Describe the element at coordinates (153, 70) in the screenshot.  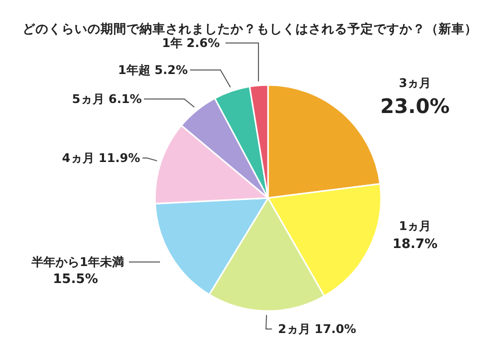
I see `slice-label: 1年超 5.2%` at that location.